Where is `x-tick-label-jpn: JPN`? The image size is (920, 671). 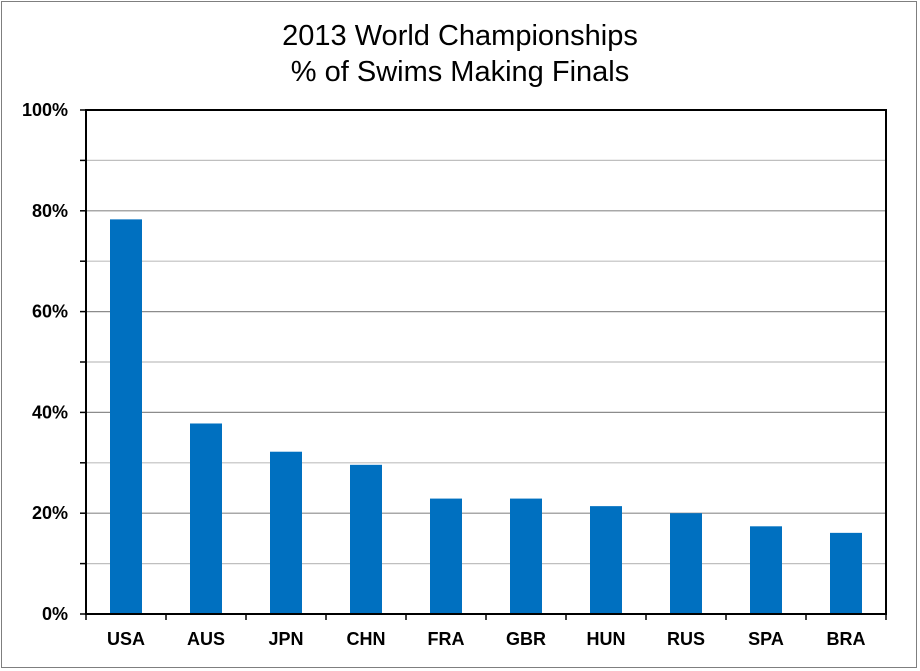 x-tick-label-jpn: JPN is located at coordinates (285, 639).